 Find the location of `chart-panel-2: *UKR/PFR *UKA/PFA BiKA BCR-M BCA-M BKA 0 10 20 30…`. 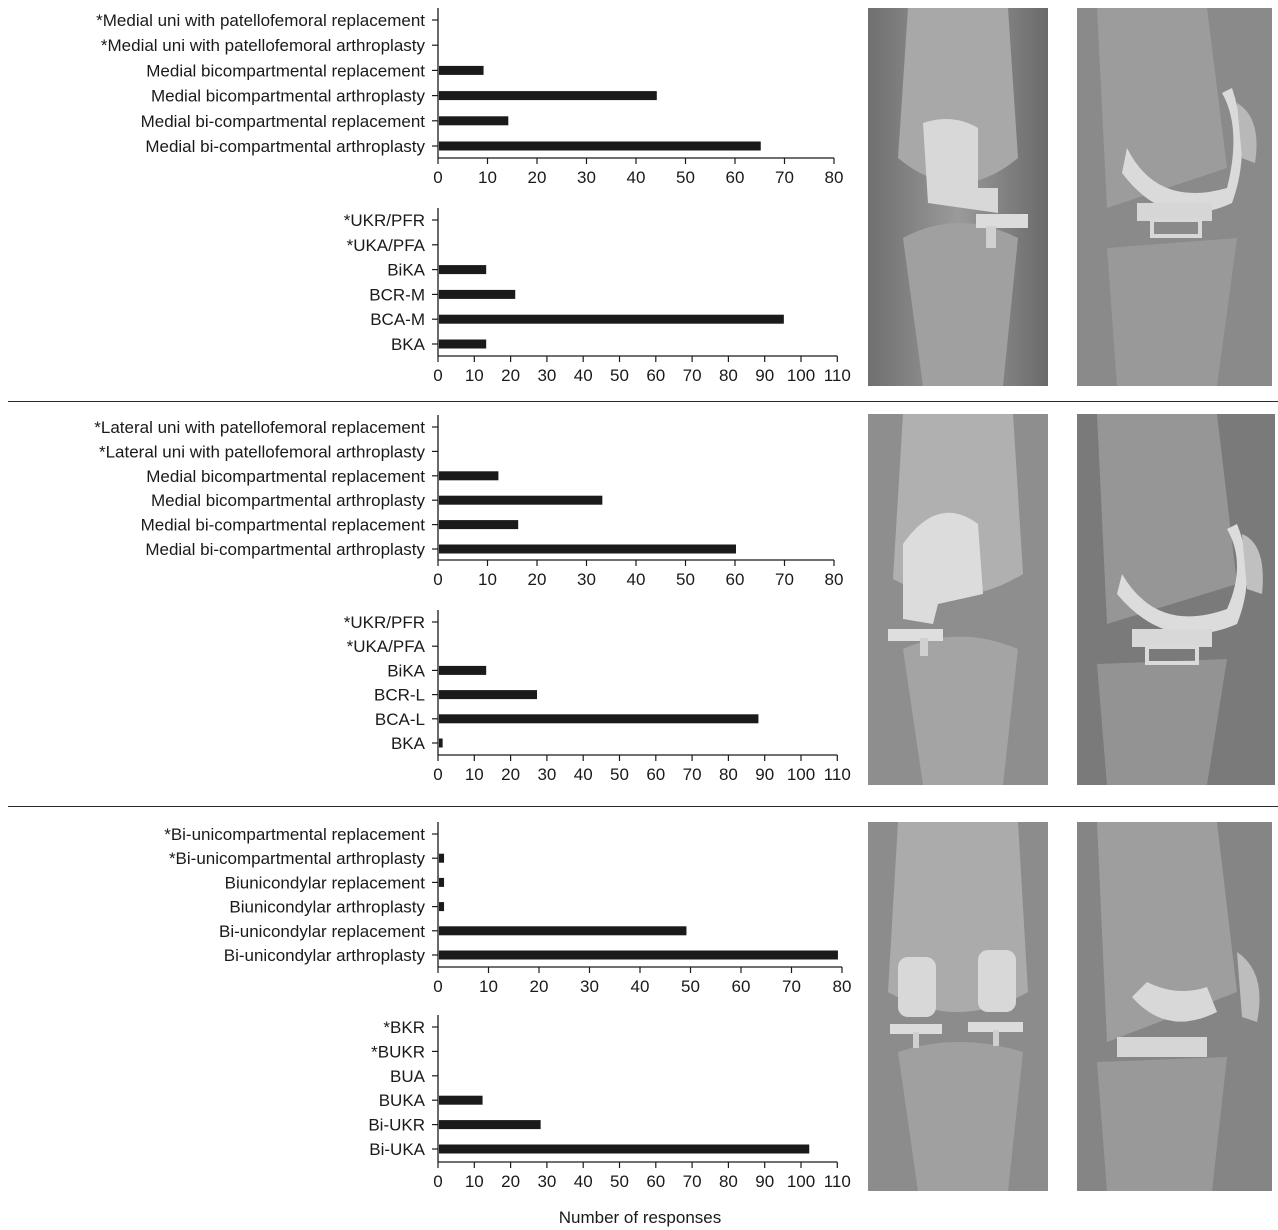

chart-panel-2: *UKR/PFR *UKA/PFA BiKA BCR-M BCA-M BKA 0 10 20 30… is located at coordinates (597, 296).